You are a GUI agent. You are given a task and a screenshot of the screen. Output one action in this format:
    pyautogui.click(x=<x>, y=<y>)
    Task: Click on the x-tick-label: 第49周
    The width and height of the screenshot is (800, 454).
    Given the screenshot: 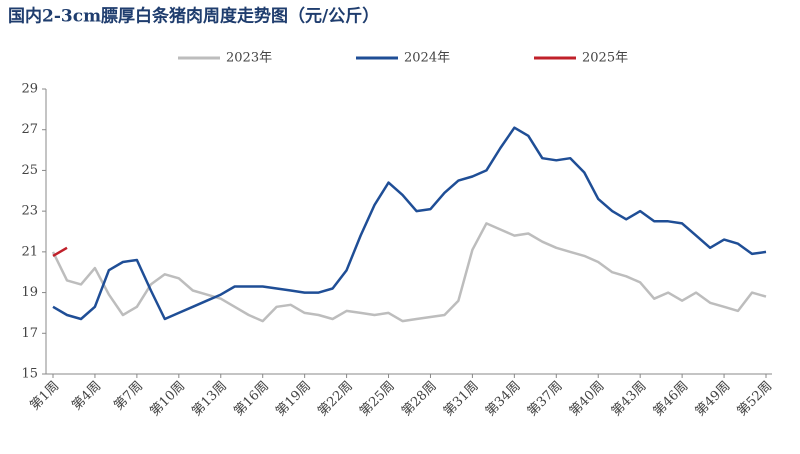 What is the action you would take?
    pyautogui.click(x=713, y=399)
    